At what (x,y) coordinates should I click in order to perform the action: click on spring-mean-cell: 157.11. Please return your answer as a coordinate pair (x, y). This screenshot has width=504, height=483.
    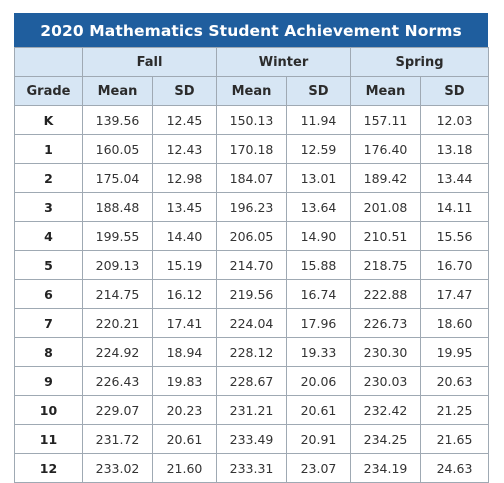
    Looking at the image, I should click on (385, 120).